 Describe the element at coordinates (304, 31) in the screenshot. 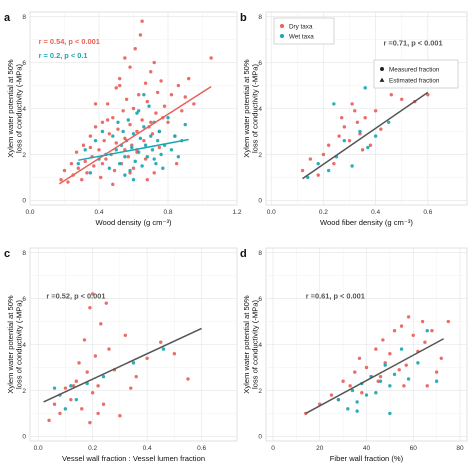

I see `legend-taxa: Dry taxa Wet taxa` at that location.